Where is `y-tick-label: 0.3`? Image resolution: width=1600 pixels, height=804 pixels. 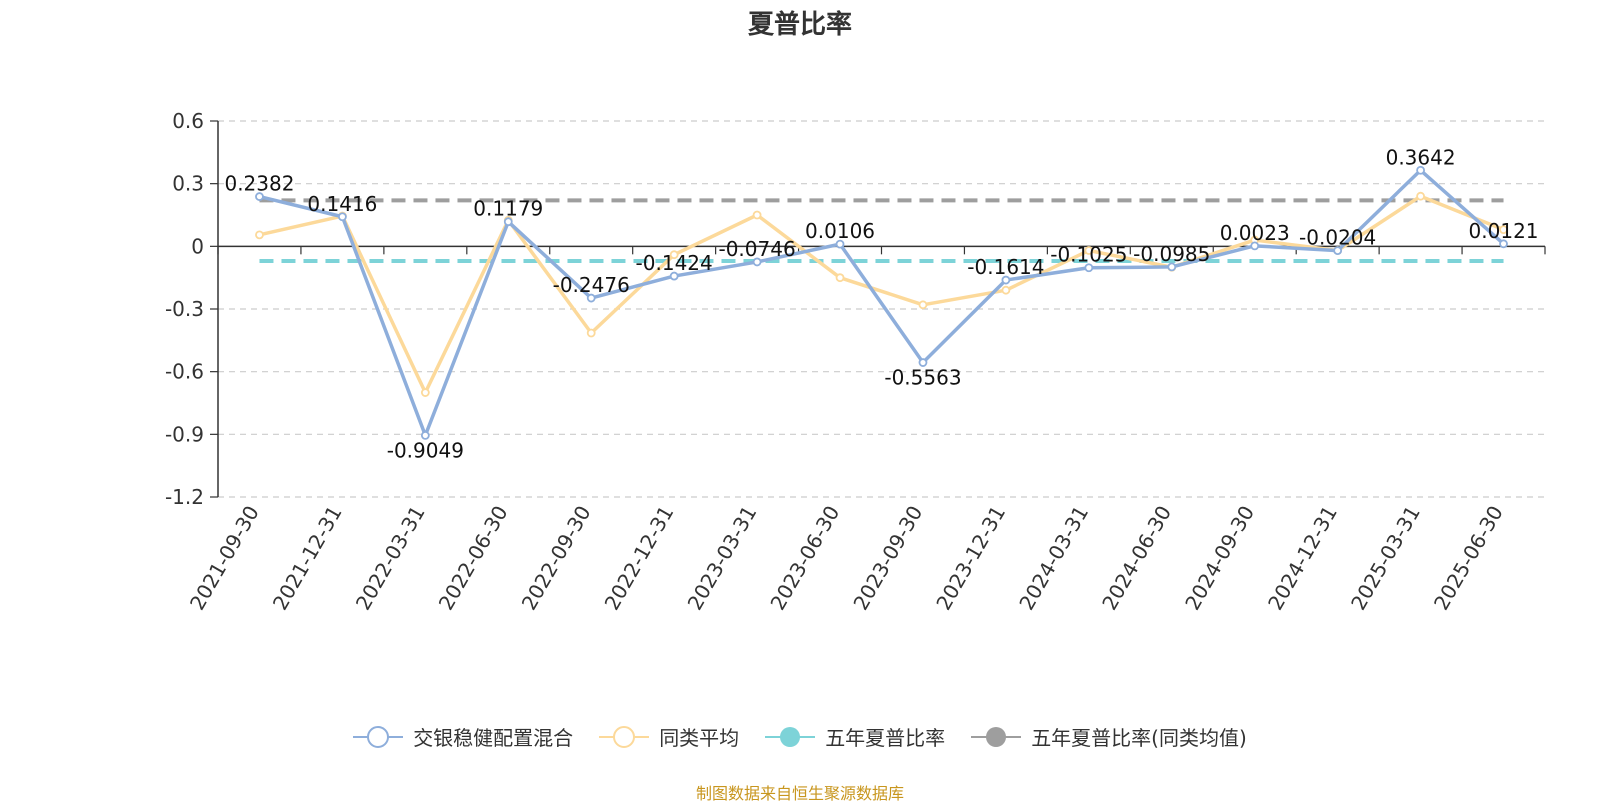
y-tick-label: 0.3 is located at coordinates (188, 184).